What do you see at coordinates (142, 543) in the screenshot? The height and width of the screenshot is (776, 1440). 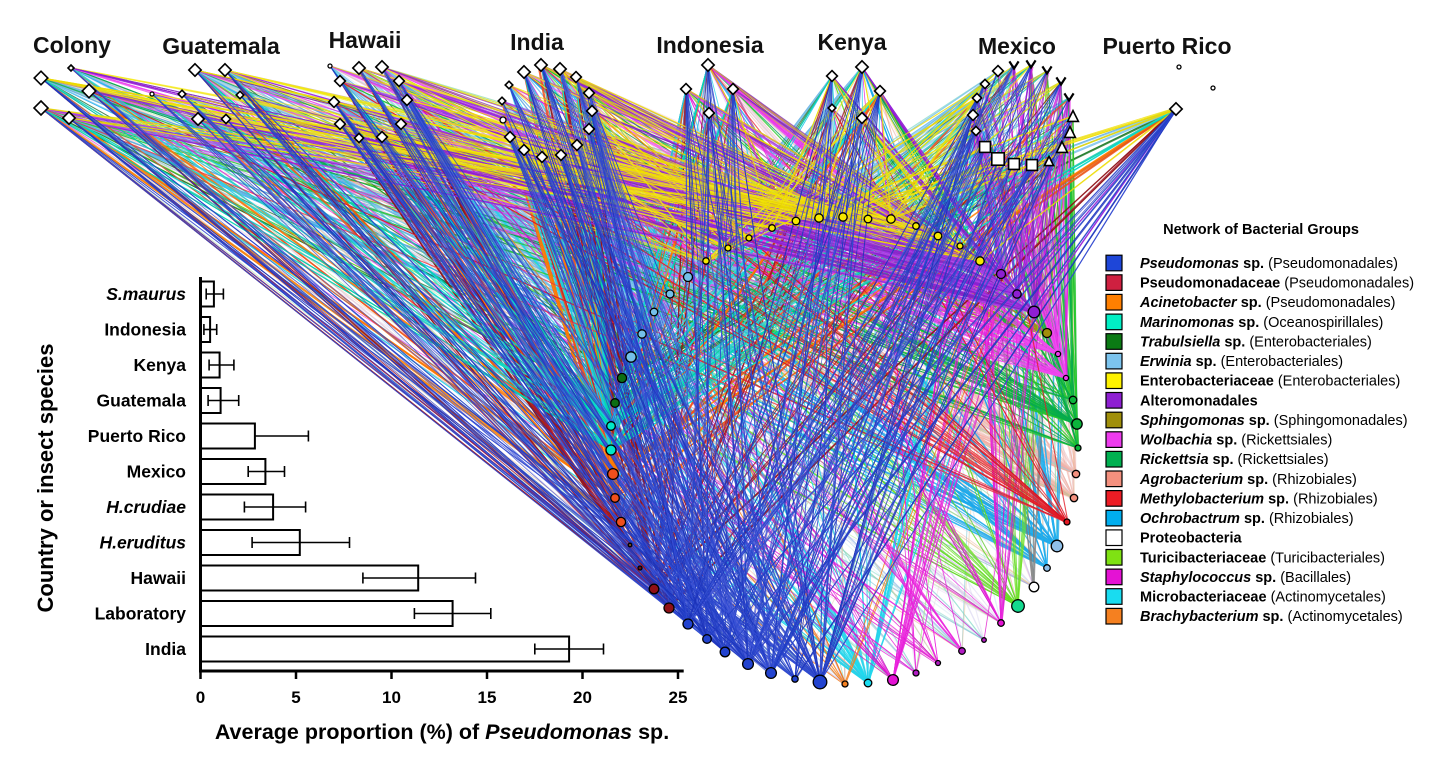 I see `svg-text: H.eruditus` at bounding box center [142, 543].